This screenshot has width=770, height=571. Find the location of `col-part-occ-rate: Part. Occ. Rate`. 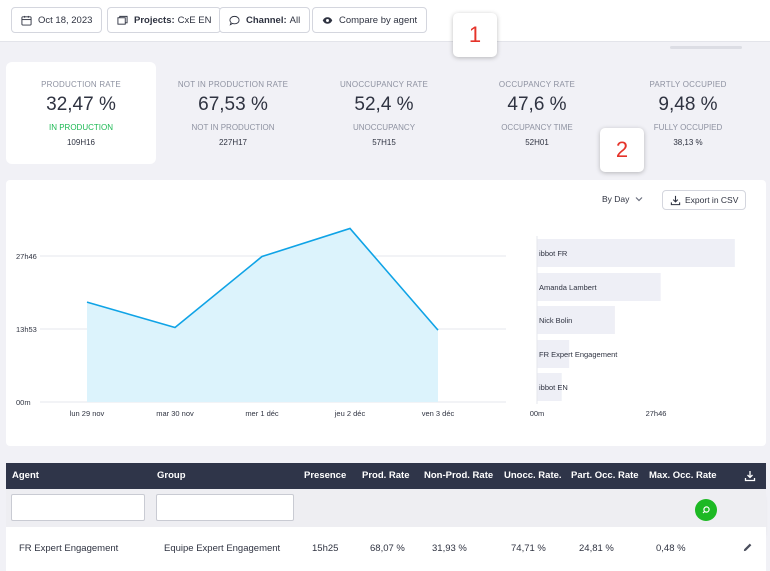

col-part-occ-rate: Part. Occ. Rate is located at coordinates (605, 475).